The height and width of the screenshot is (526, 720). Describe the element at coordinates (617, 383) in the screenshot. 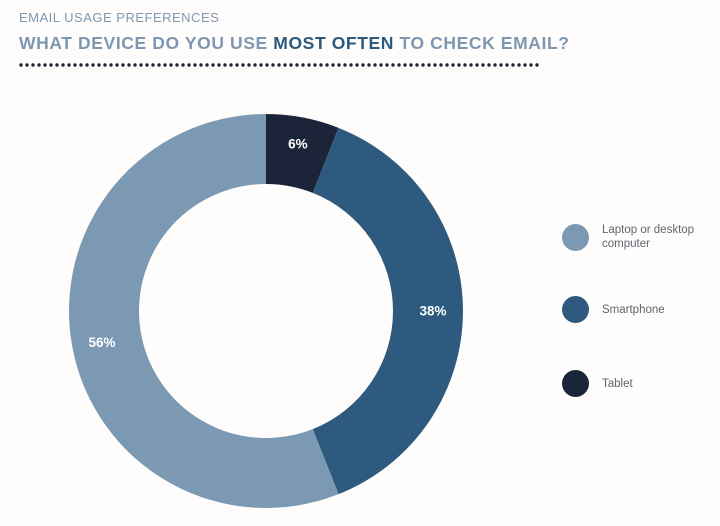

I see `legend-label-tablet: Tablet` at that location.